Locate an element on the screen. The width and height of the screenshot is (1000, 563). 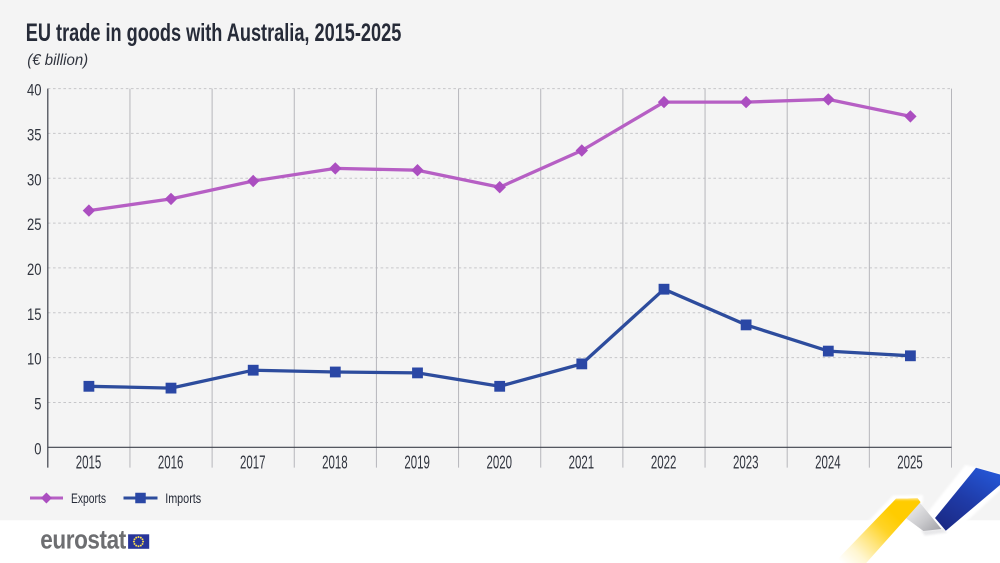
svg-text: 2024 is located at coordinates (828, 462).